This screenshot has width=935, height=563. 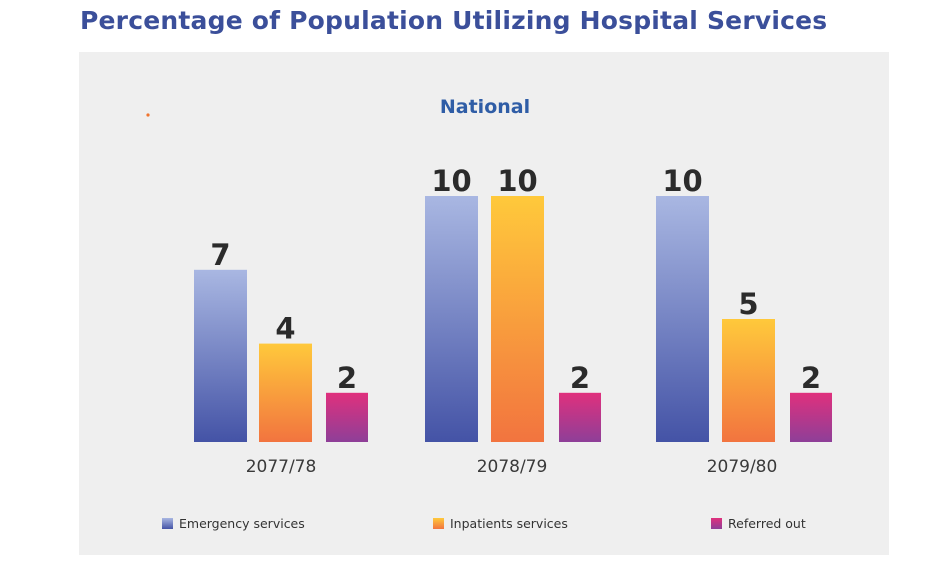 What do you see at coordinates (742, 467) in the screenshot?
I see `x-tick-label-2079-80: 2079/80` at bounding box center [742, 467].